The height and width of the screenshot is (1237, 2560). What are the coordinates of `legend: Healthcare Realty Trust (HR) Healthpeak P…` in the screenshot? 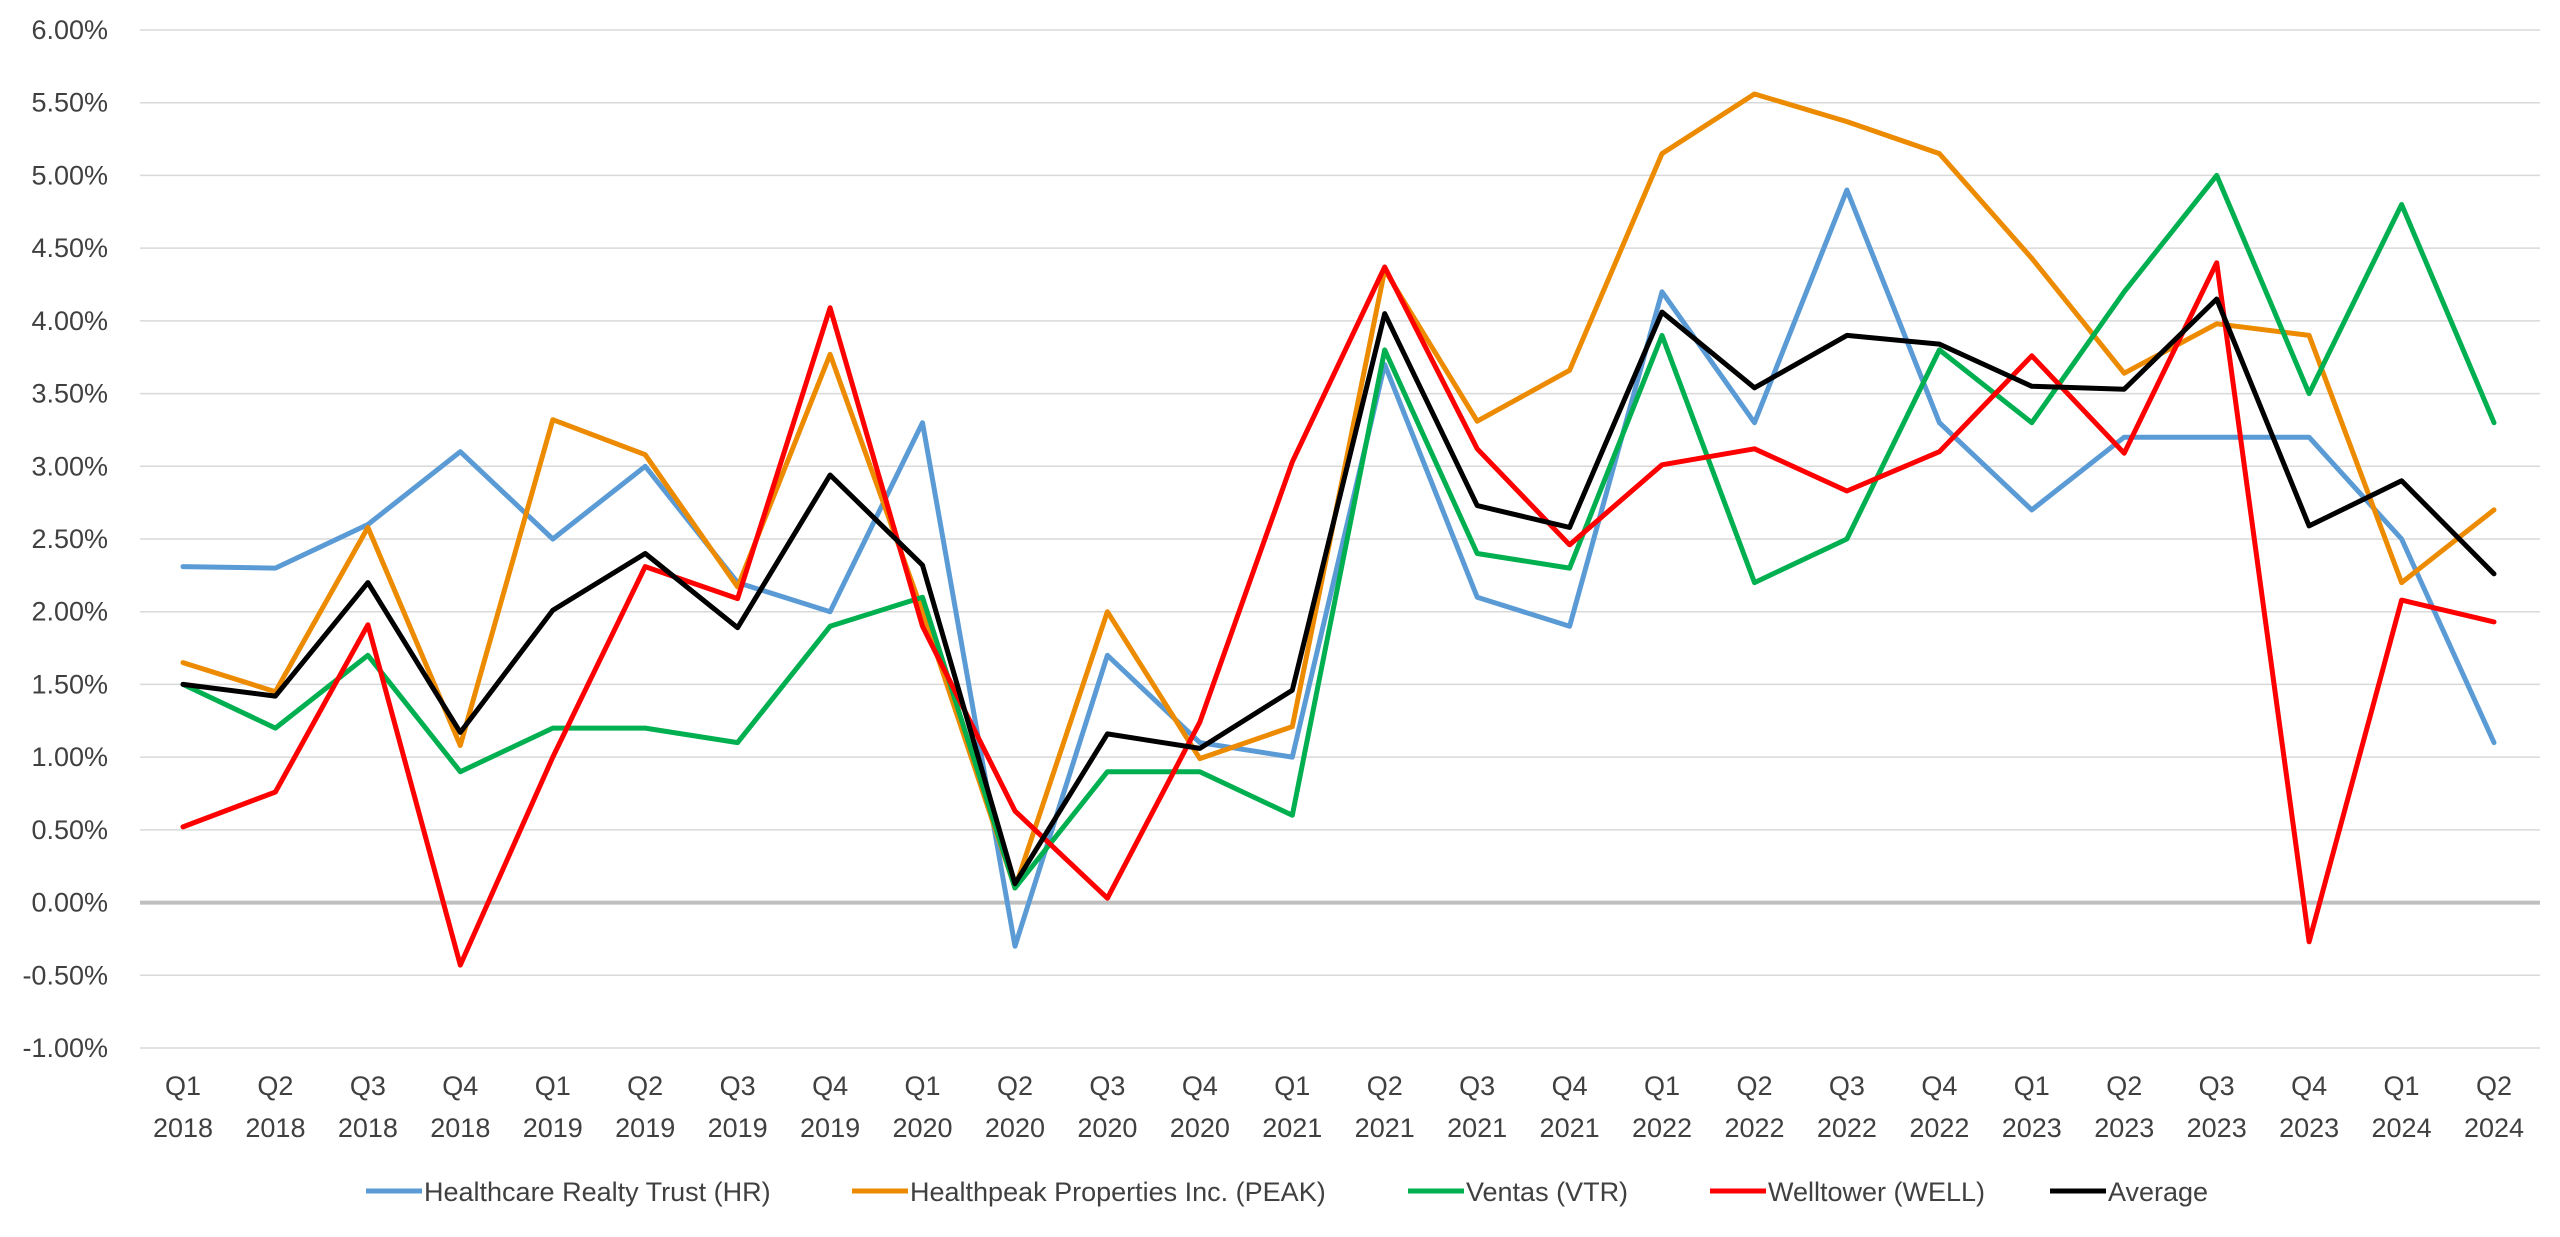 It's located at (1287, 1192).